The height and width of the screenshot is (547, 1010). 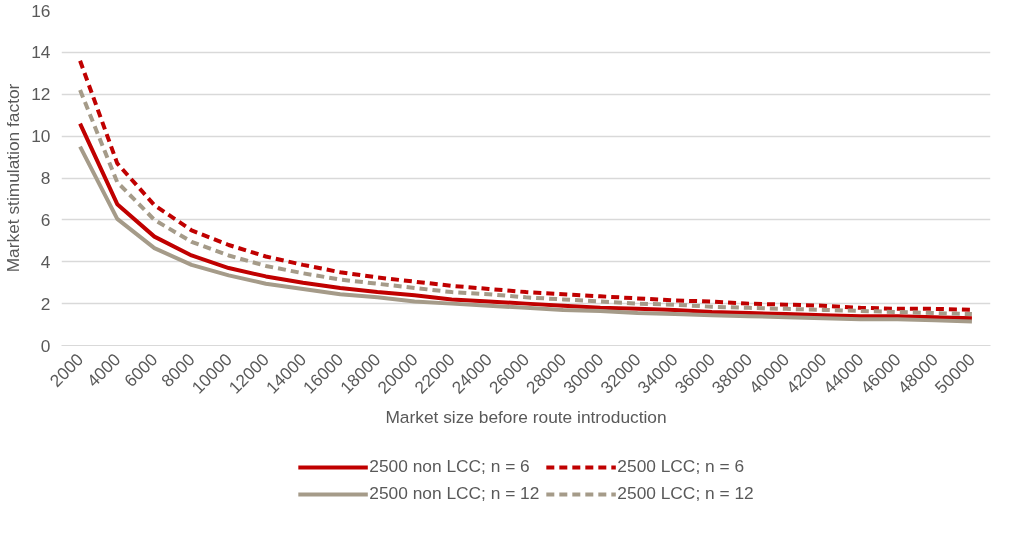 What do you see at coordinates (13, 178) in the screenshot?
I see `y-axis-title: Market stimulation factor` at bounding box center [13, 178].